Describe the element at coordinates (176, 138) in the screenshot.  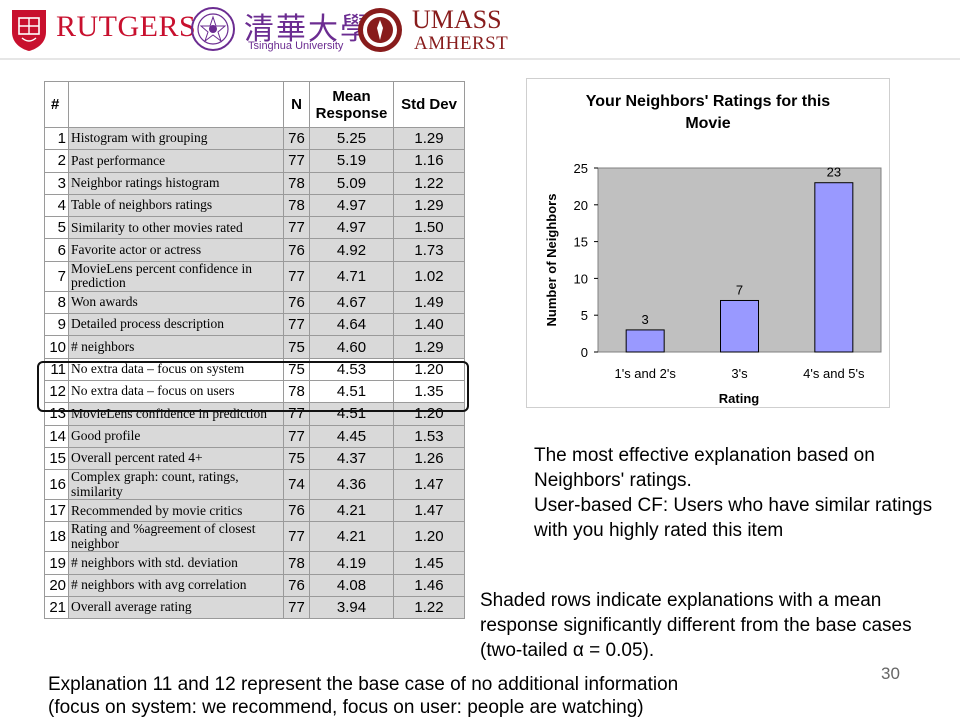
I see `row-explanation: Histogram with grouping` at that location.